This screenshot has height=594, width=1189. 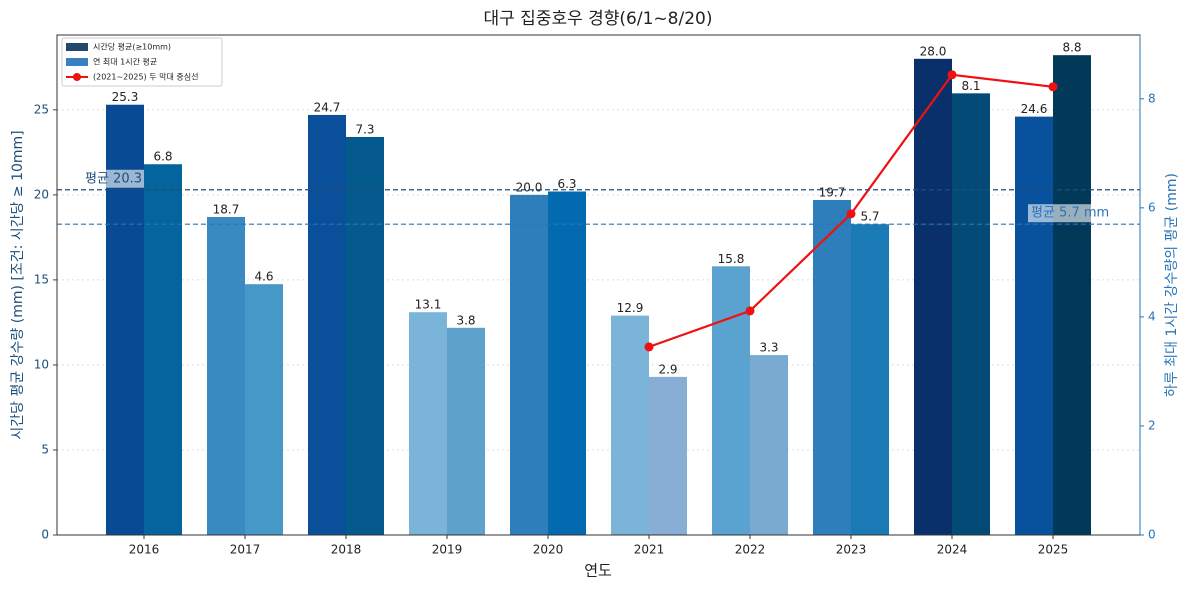 I want to click on value-label: 13.1, so click(x=428, y=305).